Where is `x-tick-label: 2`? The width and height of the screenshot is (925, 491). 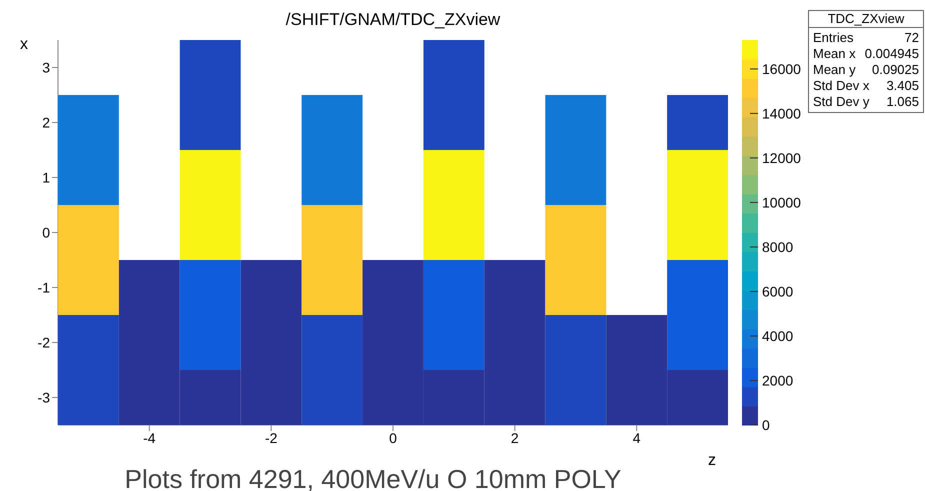
x-tick-label: 2 is located at coordinates (514, 438).